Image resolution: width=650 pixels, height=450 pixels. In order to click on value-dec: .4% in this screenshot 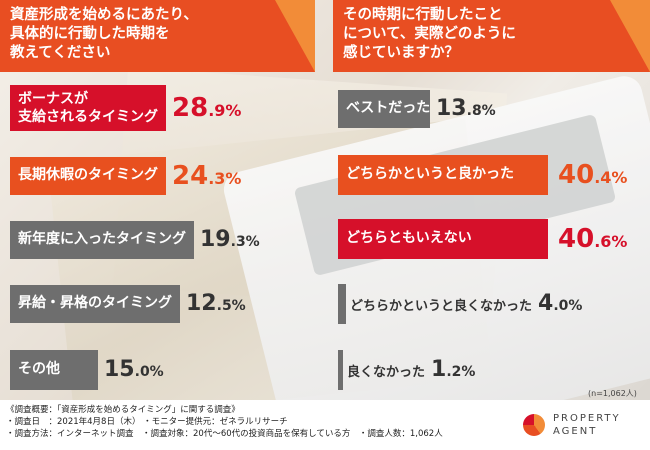, I will do `click(611, 177)`.